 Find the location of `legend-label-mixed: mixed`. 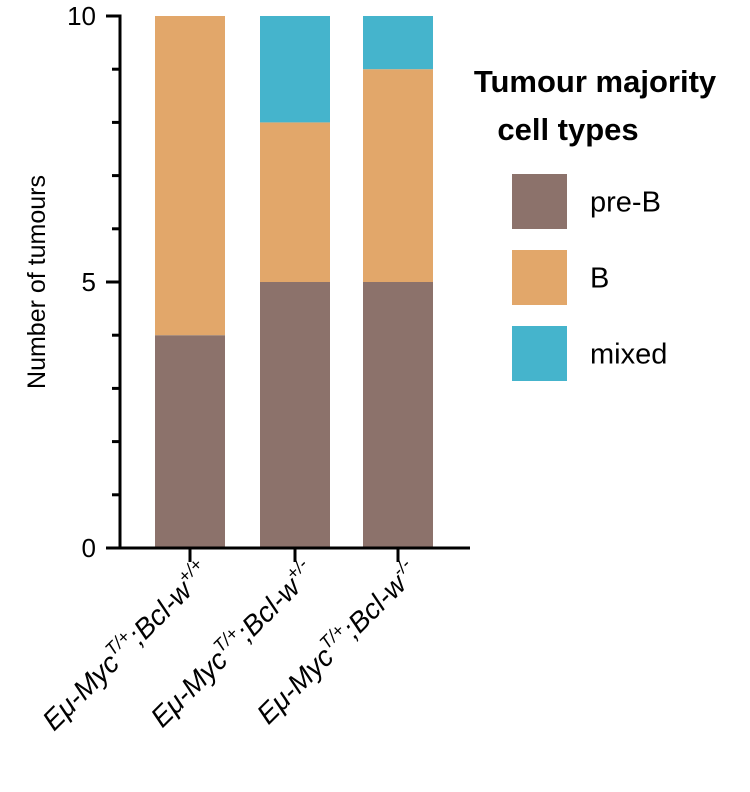

legend-label-mixed: mixed is located at coordinates (628, 355).